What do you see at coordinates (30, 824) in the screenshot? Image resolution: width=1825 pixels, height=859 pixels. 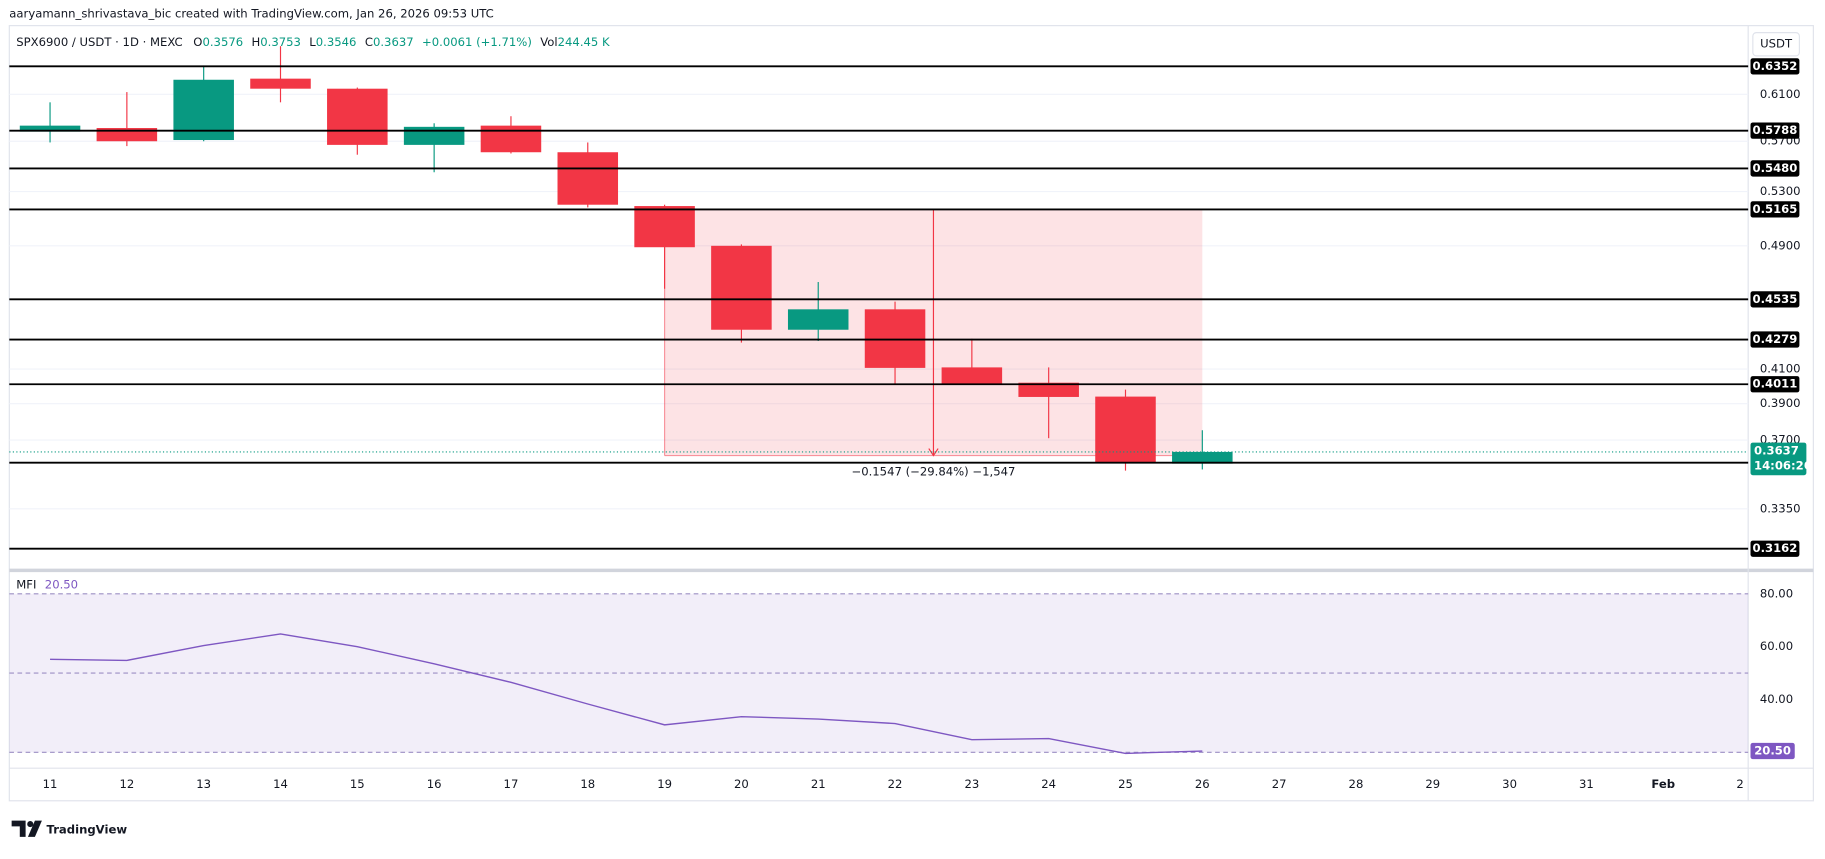 I see `logo-dot` at bounding box center [30, 824].